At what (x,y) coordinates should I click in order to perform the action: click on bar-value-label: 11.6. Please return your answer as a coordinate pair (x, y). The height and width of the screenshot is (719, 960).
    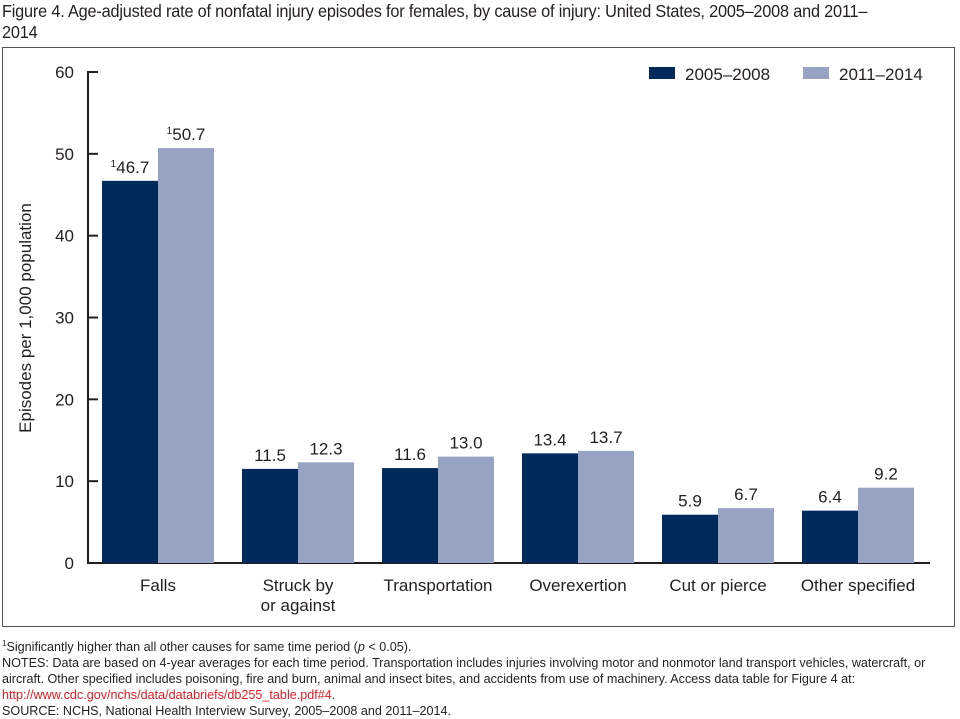
    Looking at the image, I should click on (410, 454).